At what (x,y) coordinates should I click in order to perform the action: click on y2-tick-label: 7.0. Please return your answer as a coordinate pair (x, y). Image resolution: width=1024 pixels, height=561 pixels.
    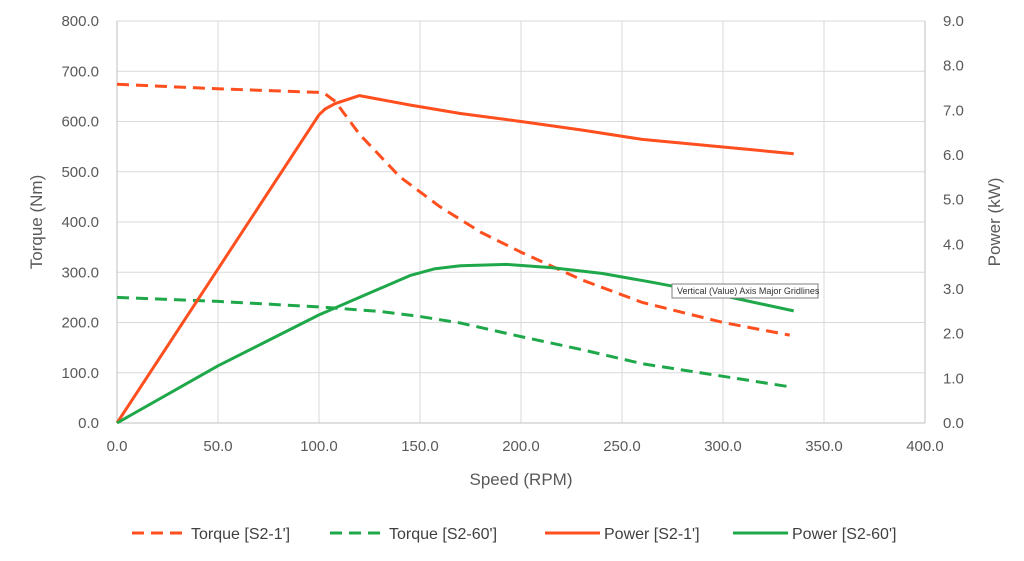
    Looking at the image, I should click on (953, 110).